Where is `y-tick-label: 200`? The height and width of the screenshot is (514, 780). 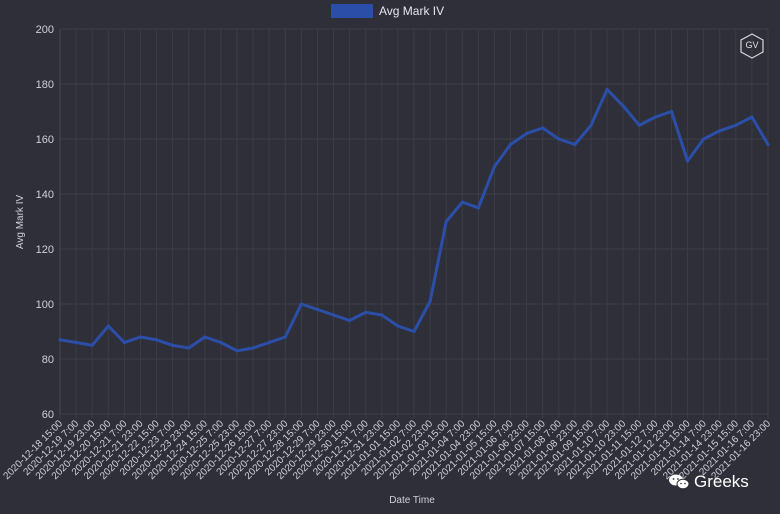 y-tick-label: 200 is located at coordinates (45, 30).